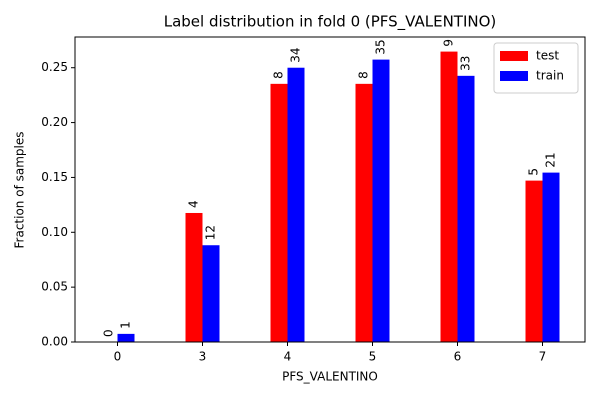  What do you see at coordinates (547, 56) in the screenshot?
I see `legend-label: test` at bounding box center [547, 56].